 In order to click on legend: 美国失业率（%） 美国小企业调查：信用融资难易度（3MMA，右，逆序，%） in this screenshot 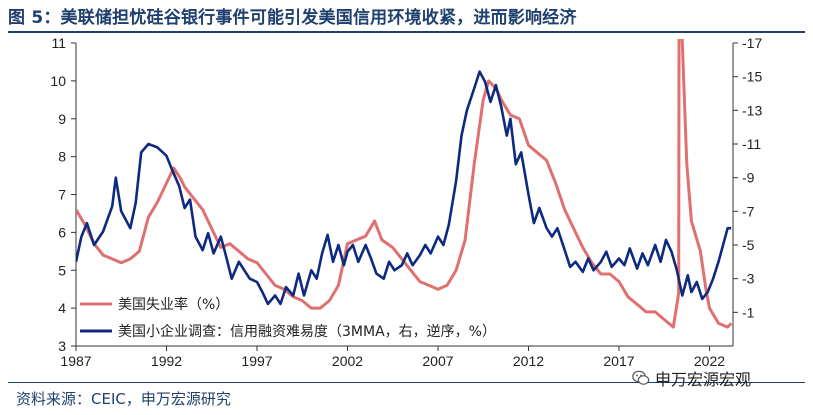, I will do `click(288, 318)`.